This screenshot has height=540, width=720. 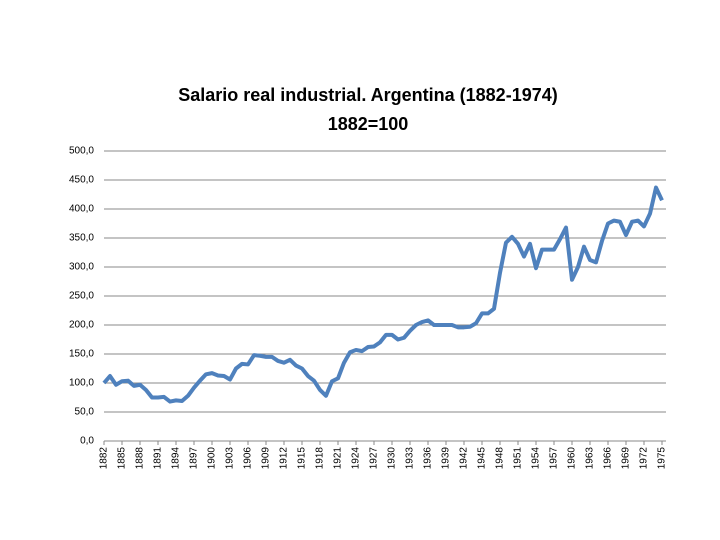 I want to click on x-tick-label: 1960, so click(x=572, y=458).